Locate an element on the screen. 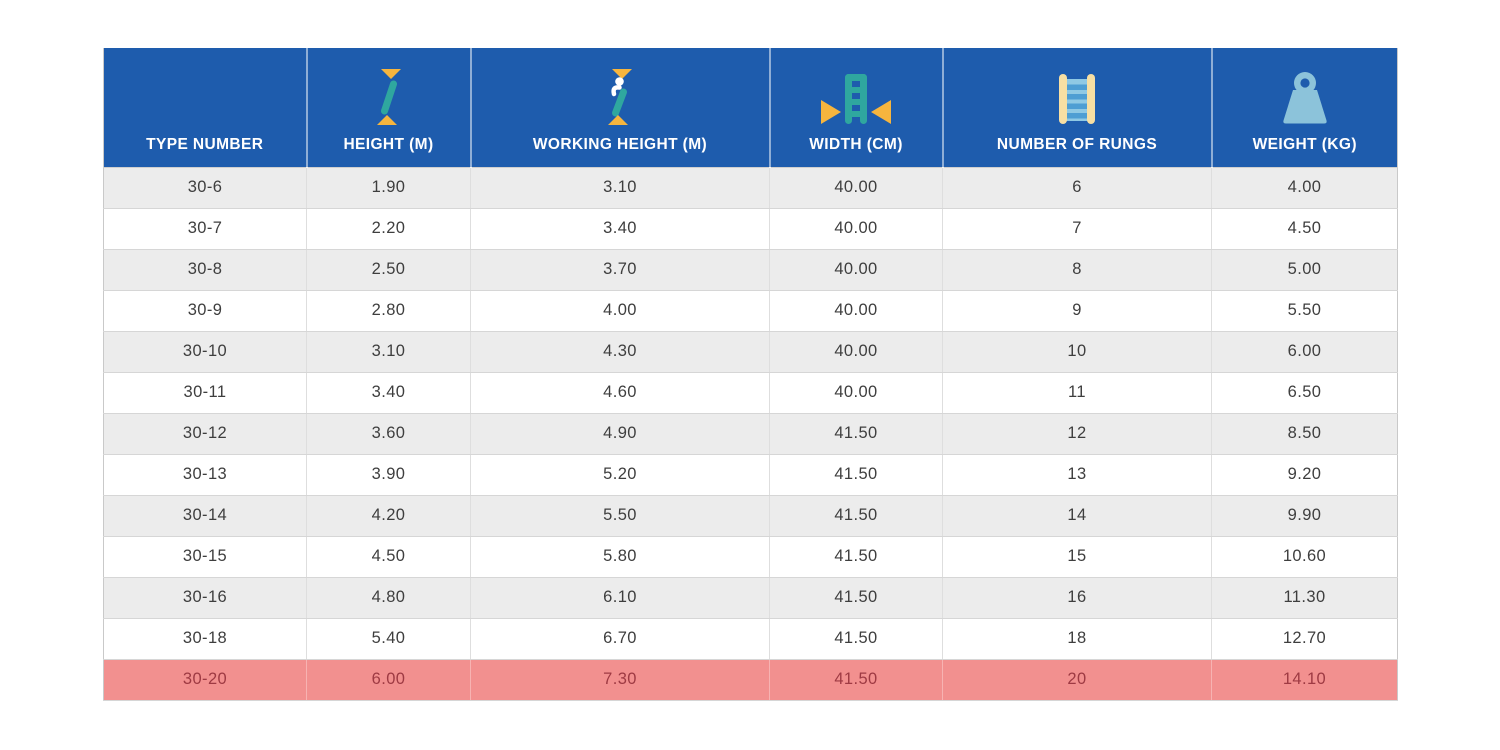 The image size is (1500, 750). column-label: HEIGHT (M) is located at coordinates (388, 144).